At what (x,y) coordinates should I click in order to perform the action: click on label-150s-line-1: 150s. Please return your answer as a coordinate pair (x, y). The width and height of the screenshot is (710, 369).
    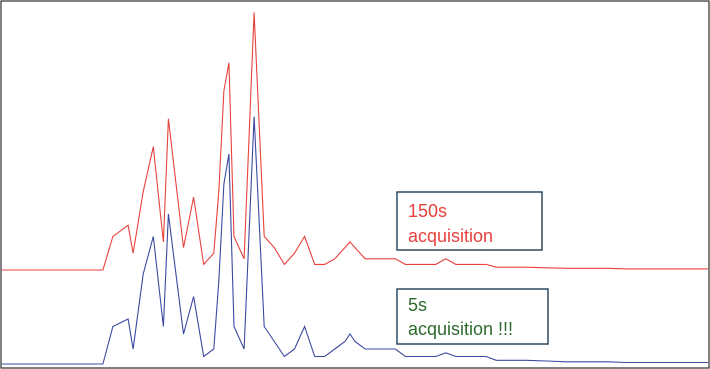
    Looking at the image, I should click on (427, 211).